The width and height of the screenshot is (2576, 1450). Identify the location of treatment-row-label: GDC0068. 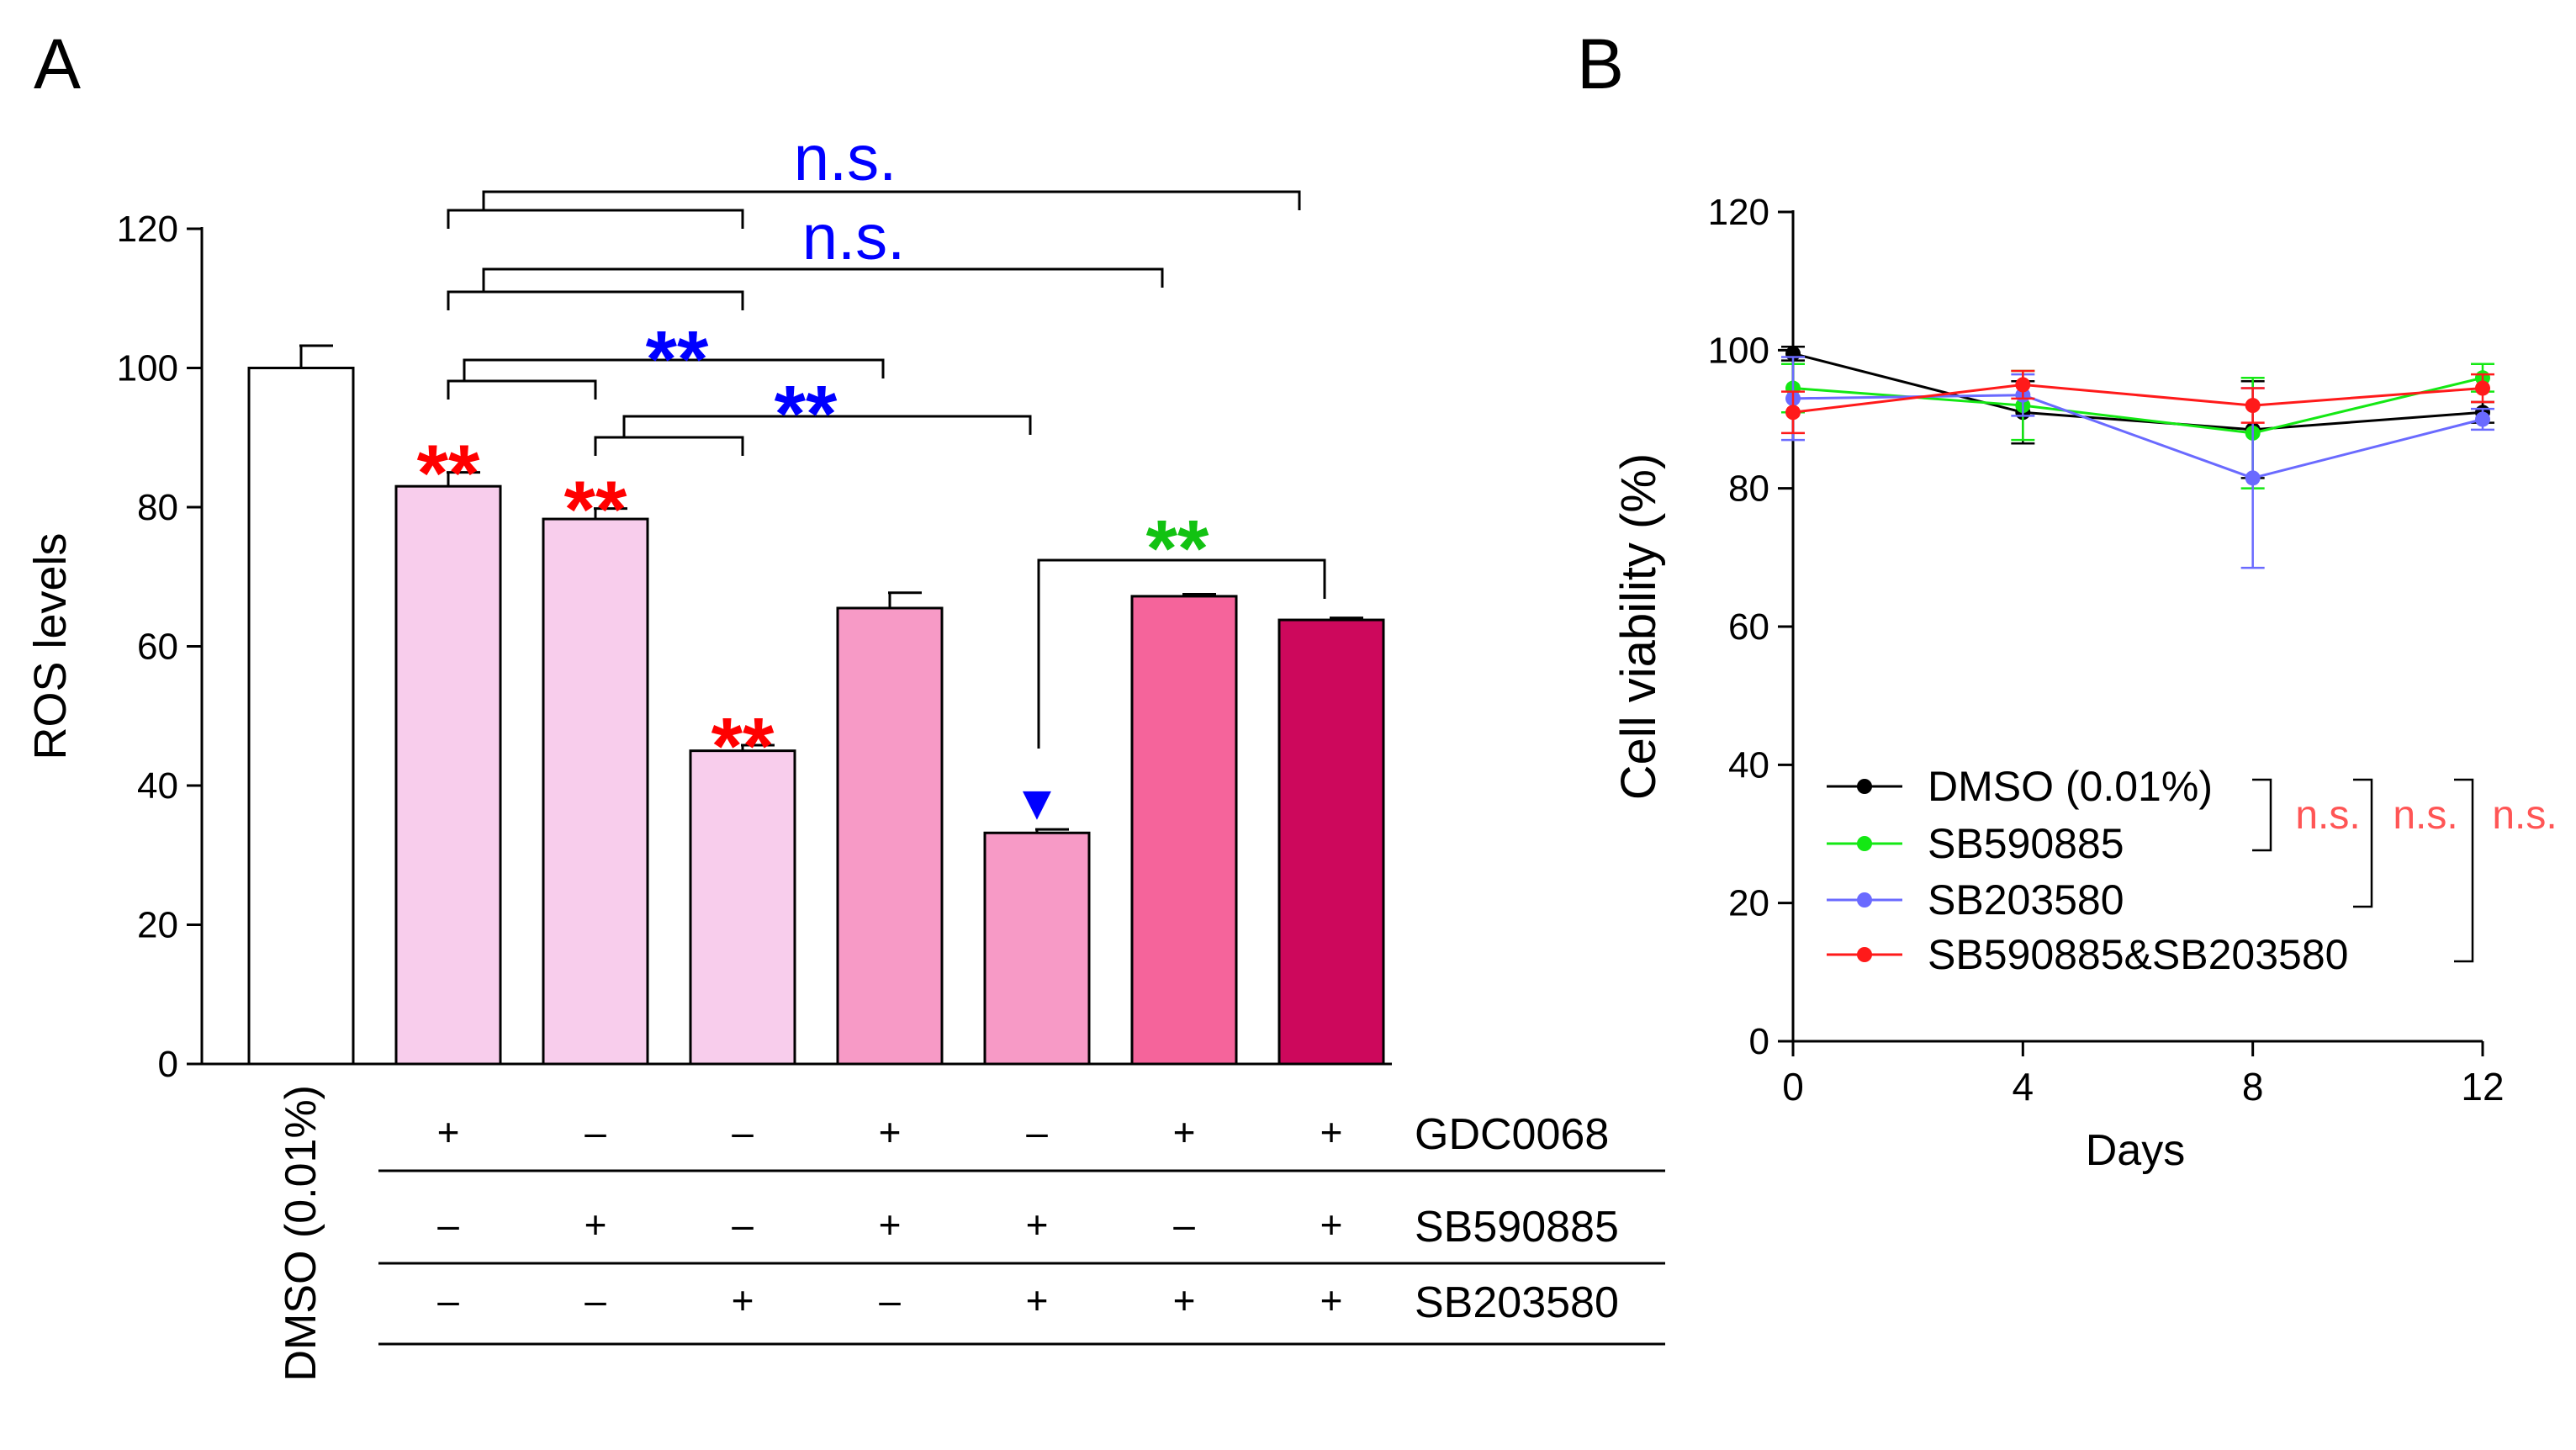
(1512, 1134).